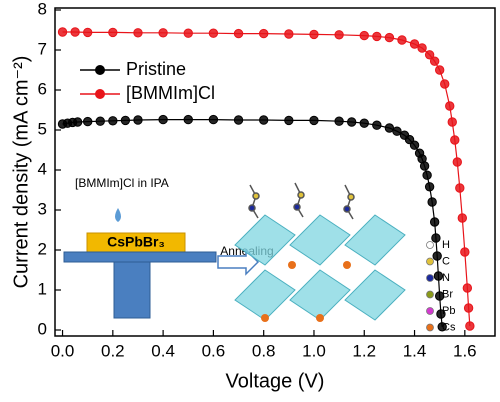 The width and height of the screenshot is (500, 402). I want to click on droplet, so click(118, 215).